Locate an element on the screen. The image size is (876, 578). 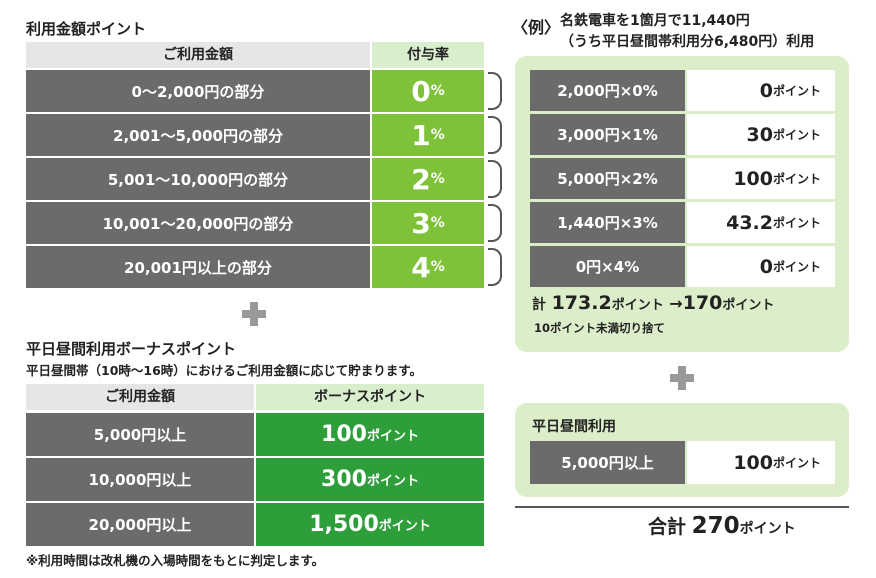
example-points: 43.2 ポイント is located at coordinates (761, 222).